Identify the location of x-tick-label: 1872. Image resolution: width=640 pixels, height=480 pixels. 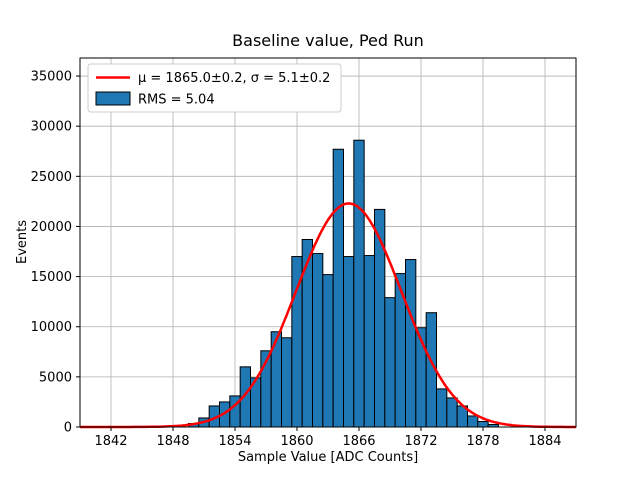
(420, 441).